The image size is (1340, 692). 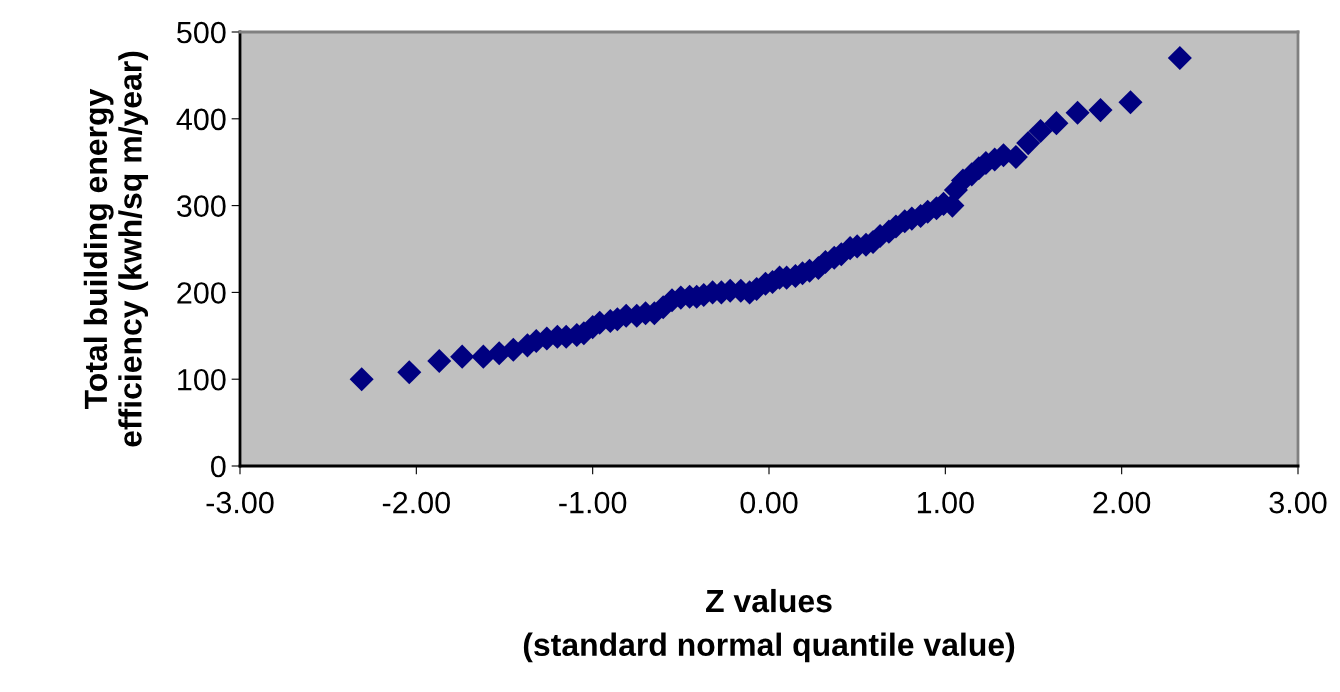 I want to click on y-tick-label: 400, so click(x=201, y=119).